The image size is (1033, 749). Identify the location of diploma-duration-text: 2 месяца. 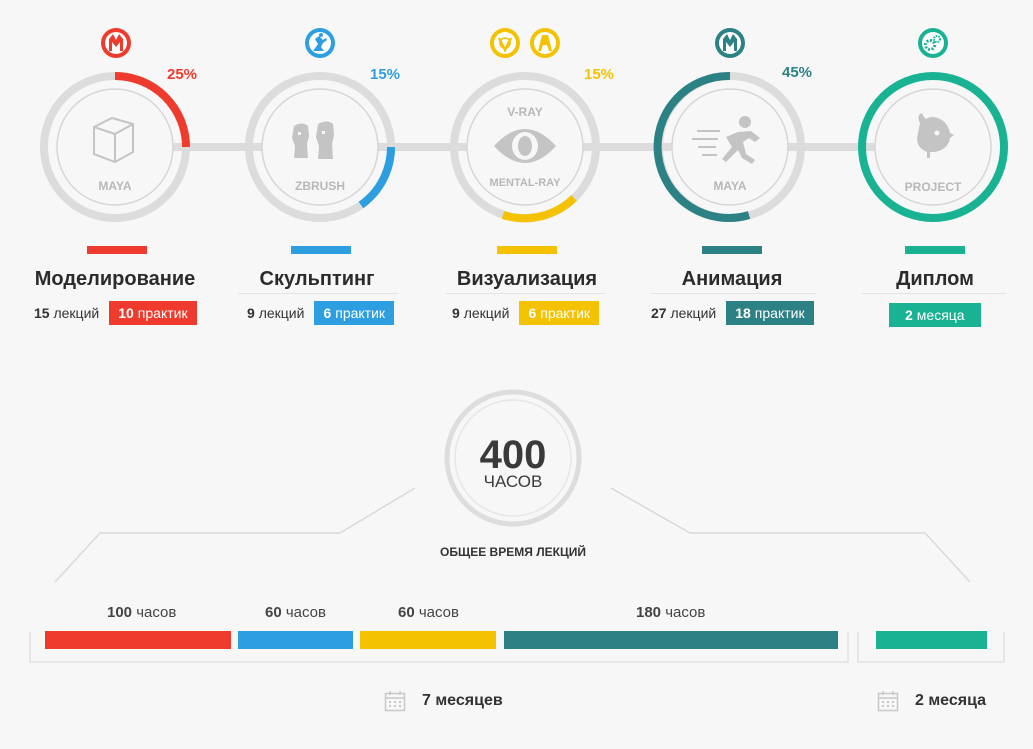
(951, 700).